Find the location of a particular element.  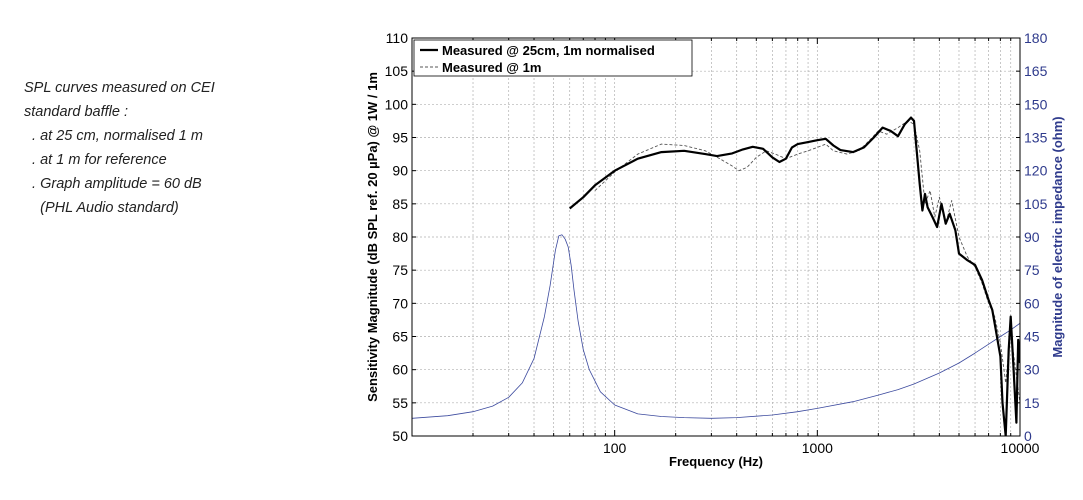

note-line: . at 25 cm, normalised 1 m is located at coordinates (113, 136).